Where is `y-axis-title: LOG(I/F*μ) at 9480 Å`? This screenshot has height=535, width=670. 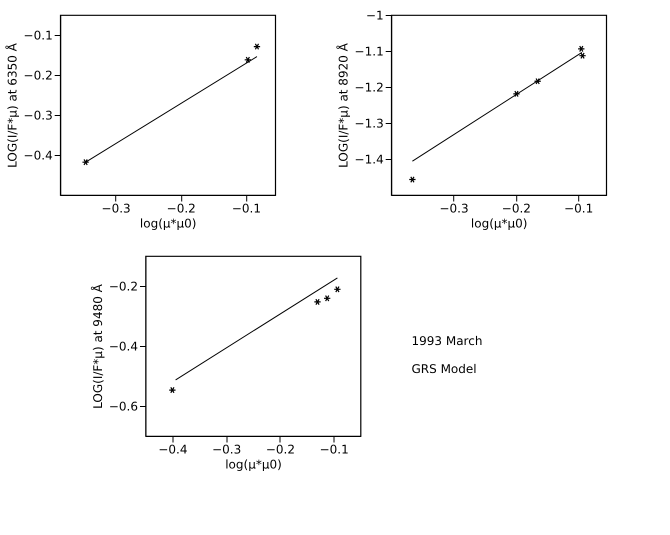
y-axis-title: LOG(I/F*μ) at 9480 Å is located at coordinates (97, 346).